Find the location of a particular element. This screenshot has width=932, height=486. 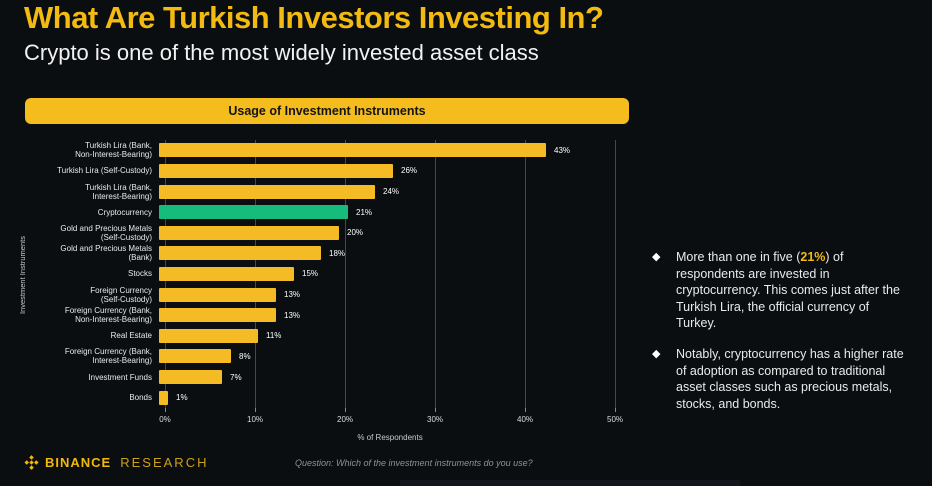

category-label: Turkish Lira (Bank, Interest-Bearing) is located at coordinates (118, 191).